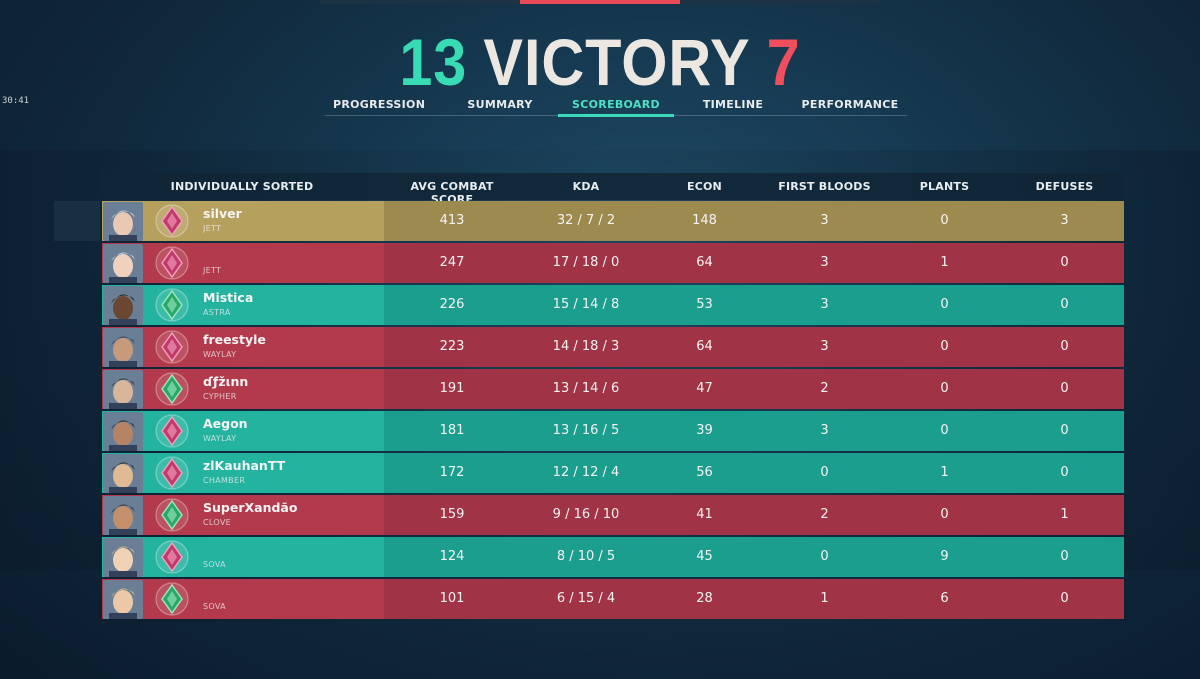  Describe the element at coordinates (452, 304) in the screenshot. I see `acs-value: 226` at that location.